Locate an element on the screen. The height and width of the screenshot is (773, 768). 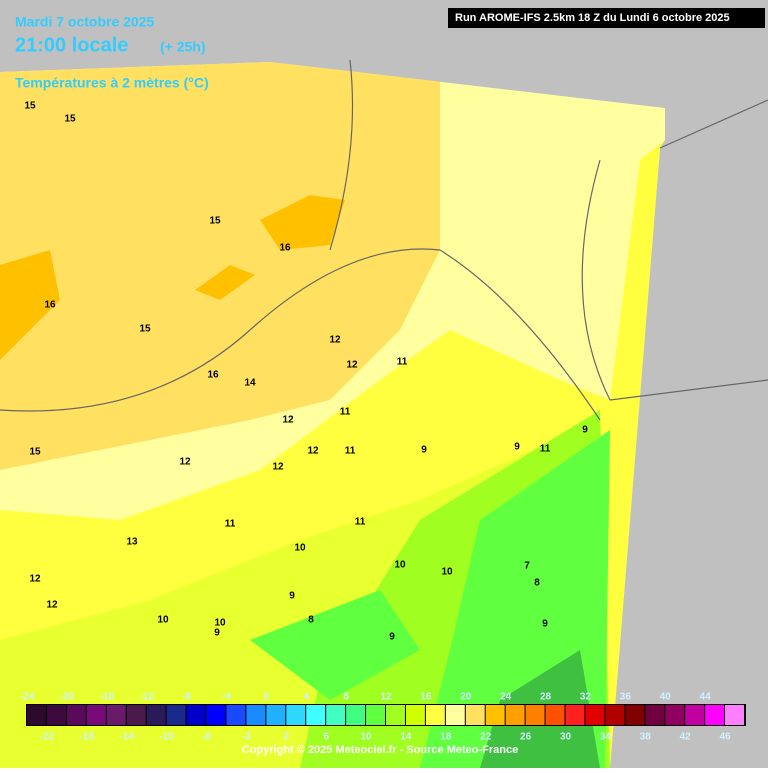
scale-label: 16 is located at coordinates (426, 697).